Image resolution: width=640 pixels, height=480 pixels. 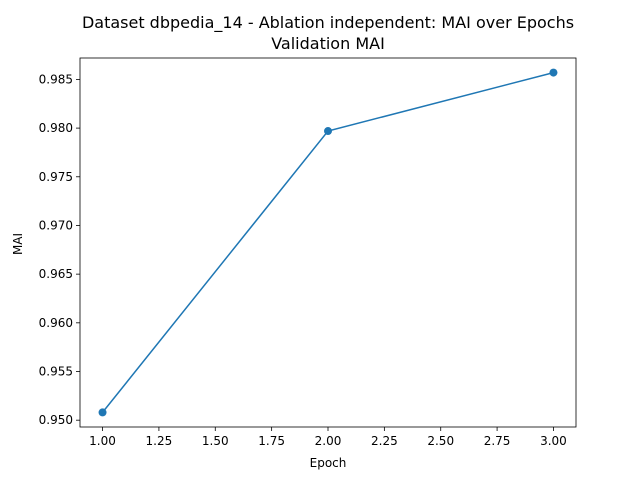 What do you see at coordinates (18, 244) in the screenshot?
I see `y-axis-label: MAI` at bounding box center [18, 244].